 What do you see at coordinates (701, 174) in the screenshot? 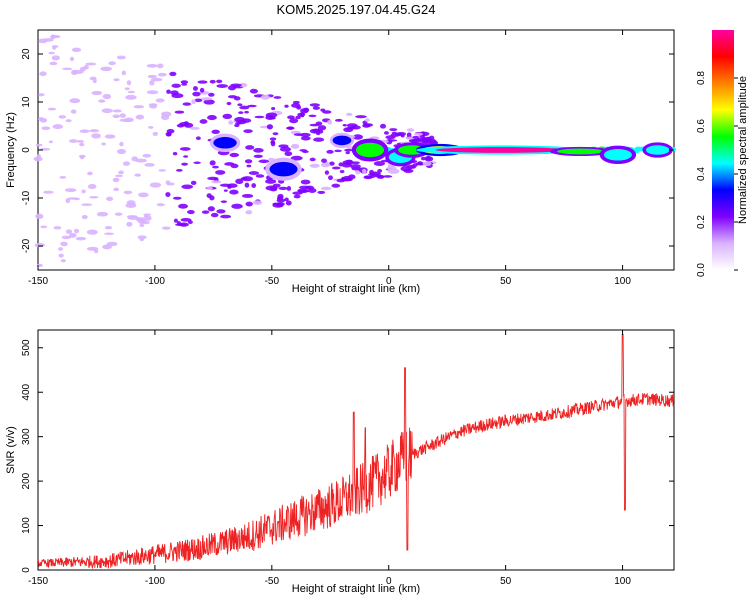
I see `colorbar-tick-label: 0.4` at bounding box center [701, 174].